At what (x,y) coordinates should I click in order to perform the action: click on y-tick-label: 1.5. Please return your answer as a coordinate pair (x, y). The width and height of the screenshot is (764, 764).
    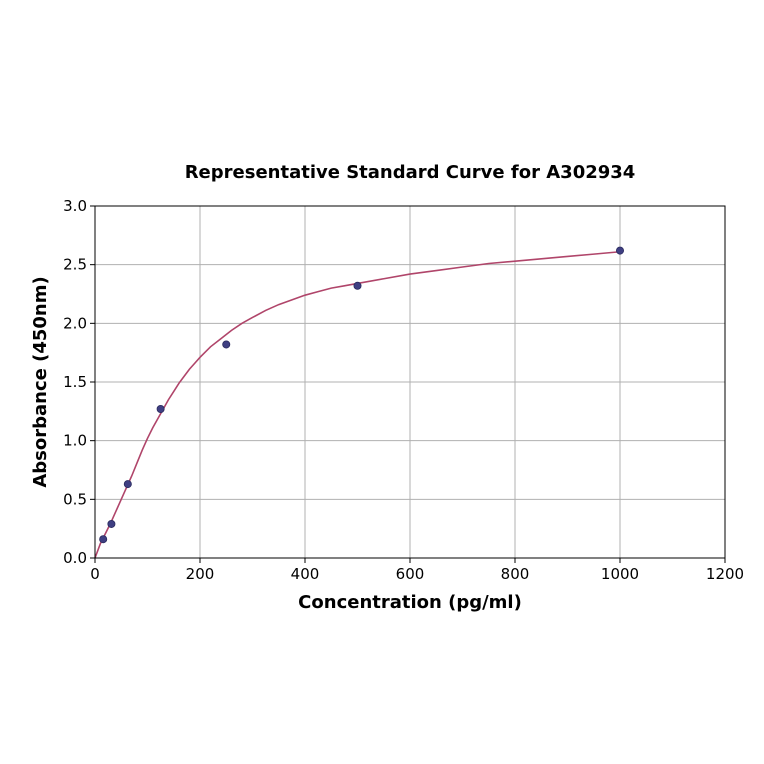
    Looking at the image, I should click on (75, 382).